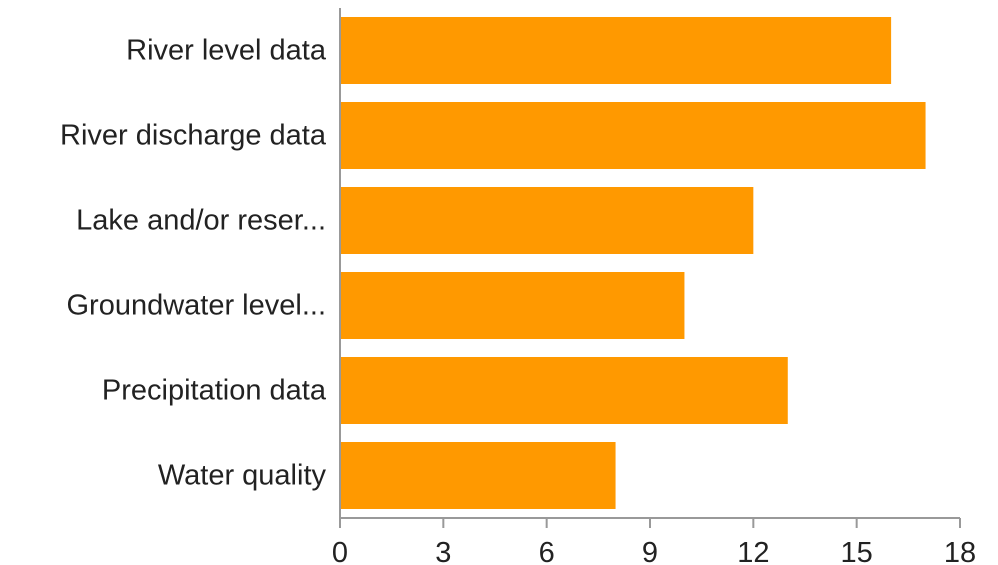  Describe the element at coordinates (478, 475) in the screenshot. I see `bar-water-quality` at that location.